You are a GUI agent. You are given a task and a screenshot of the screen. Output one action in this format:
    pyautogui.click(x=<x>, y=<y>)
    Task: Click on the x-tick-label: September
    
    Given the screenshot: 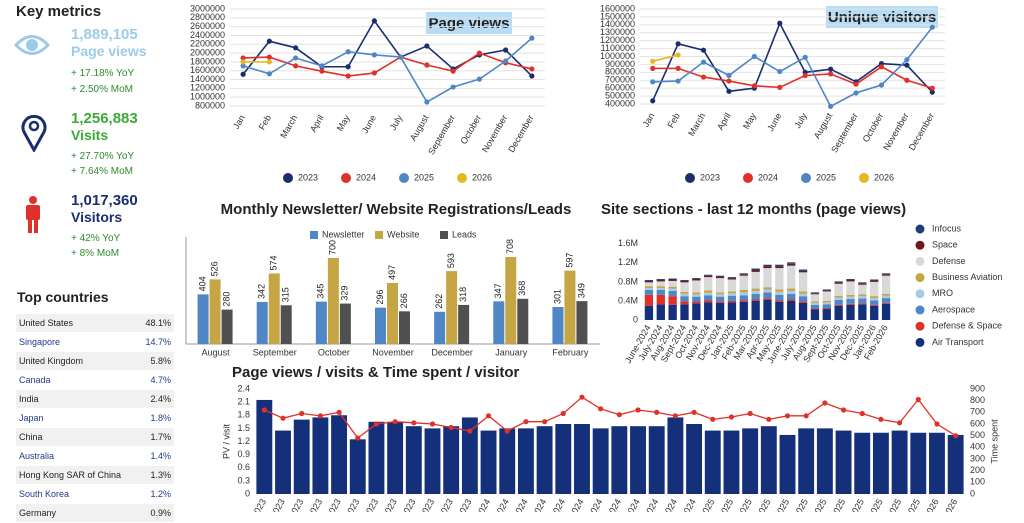 What is the action you would take?
    pyautogui.click(x=275, y=352)
    